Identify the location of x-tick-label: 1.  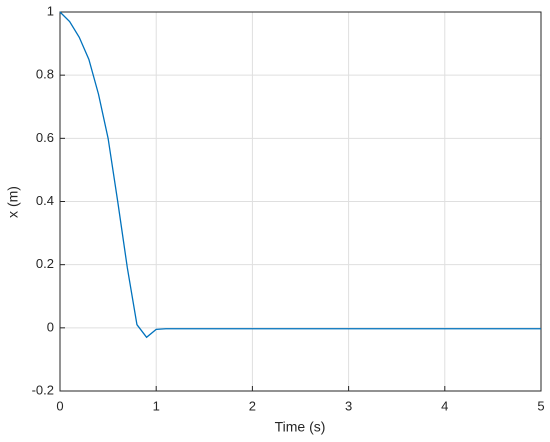
(156, 405).